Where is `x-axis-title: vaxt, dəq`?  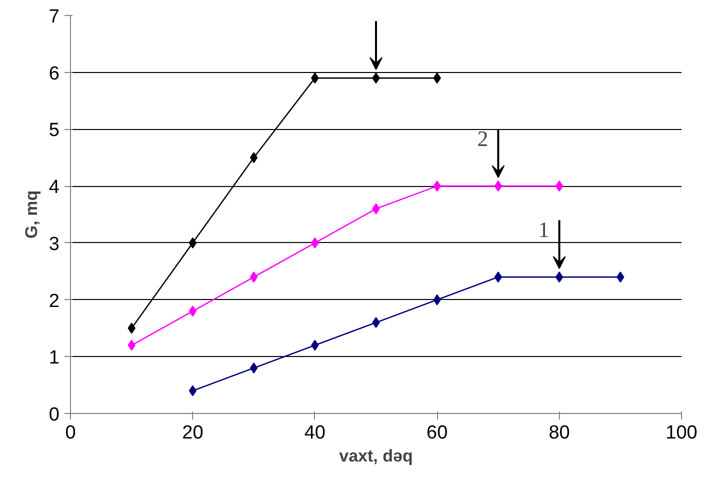
x-axis-title: vaxt, dəq is located at coordinates (376, 456).